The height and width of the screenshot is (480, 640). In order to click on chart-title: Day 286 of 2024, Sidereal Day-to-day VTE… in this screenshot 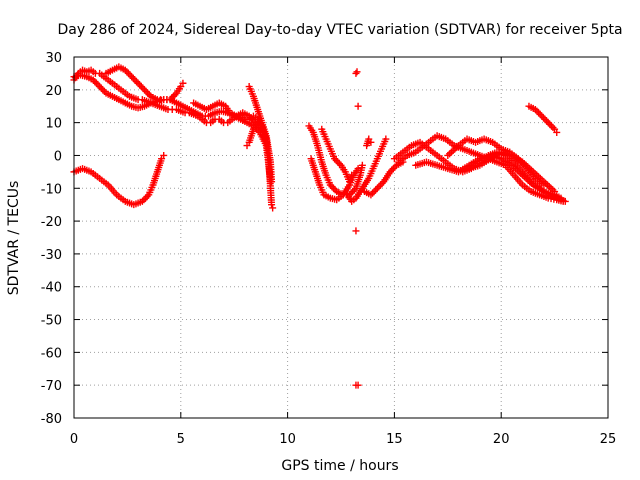, I will do `click(339, 30)`.